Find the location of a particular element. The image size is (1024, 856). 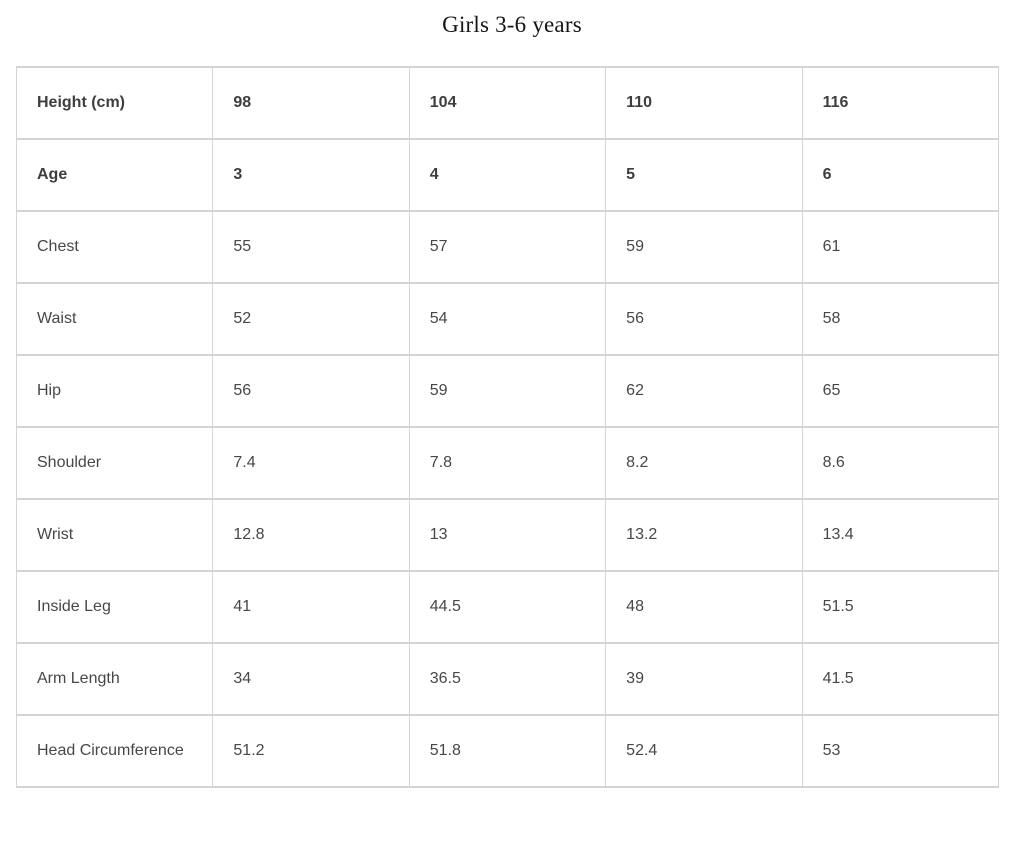

value-cell: 41.5 is located at coordinates (900, 679).